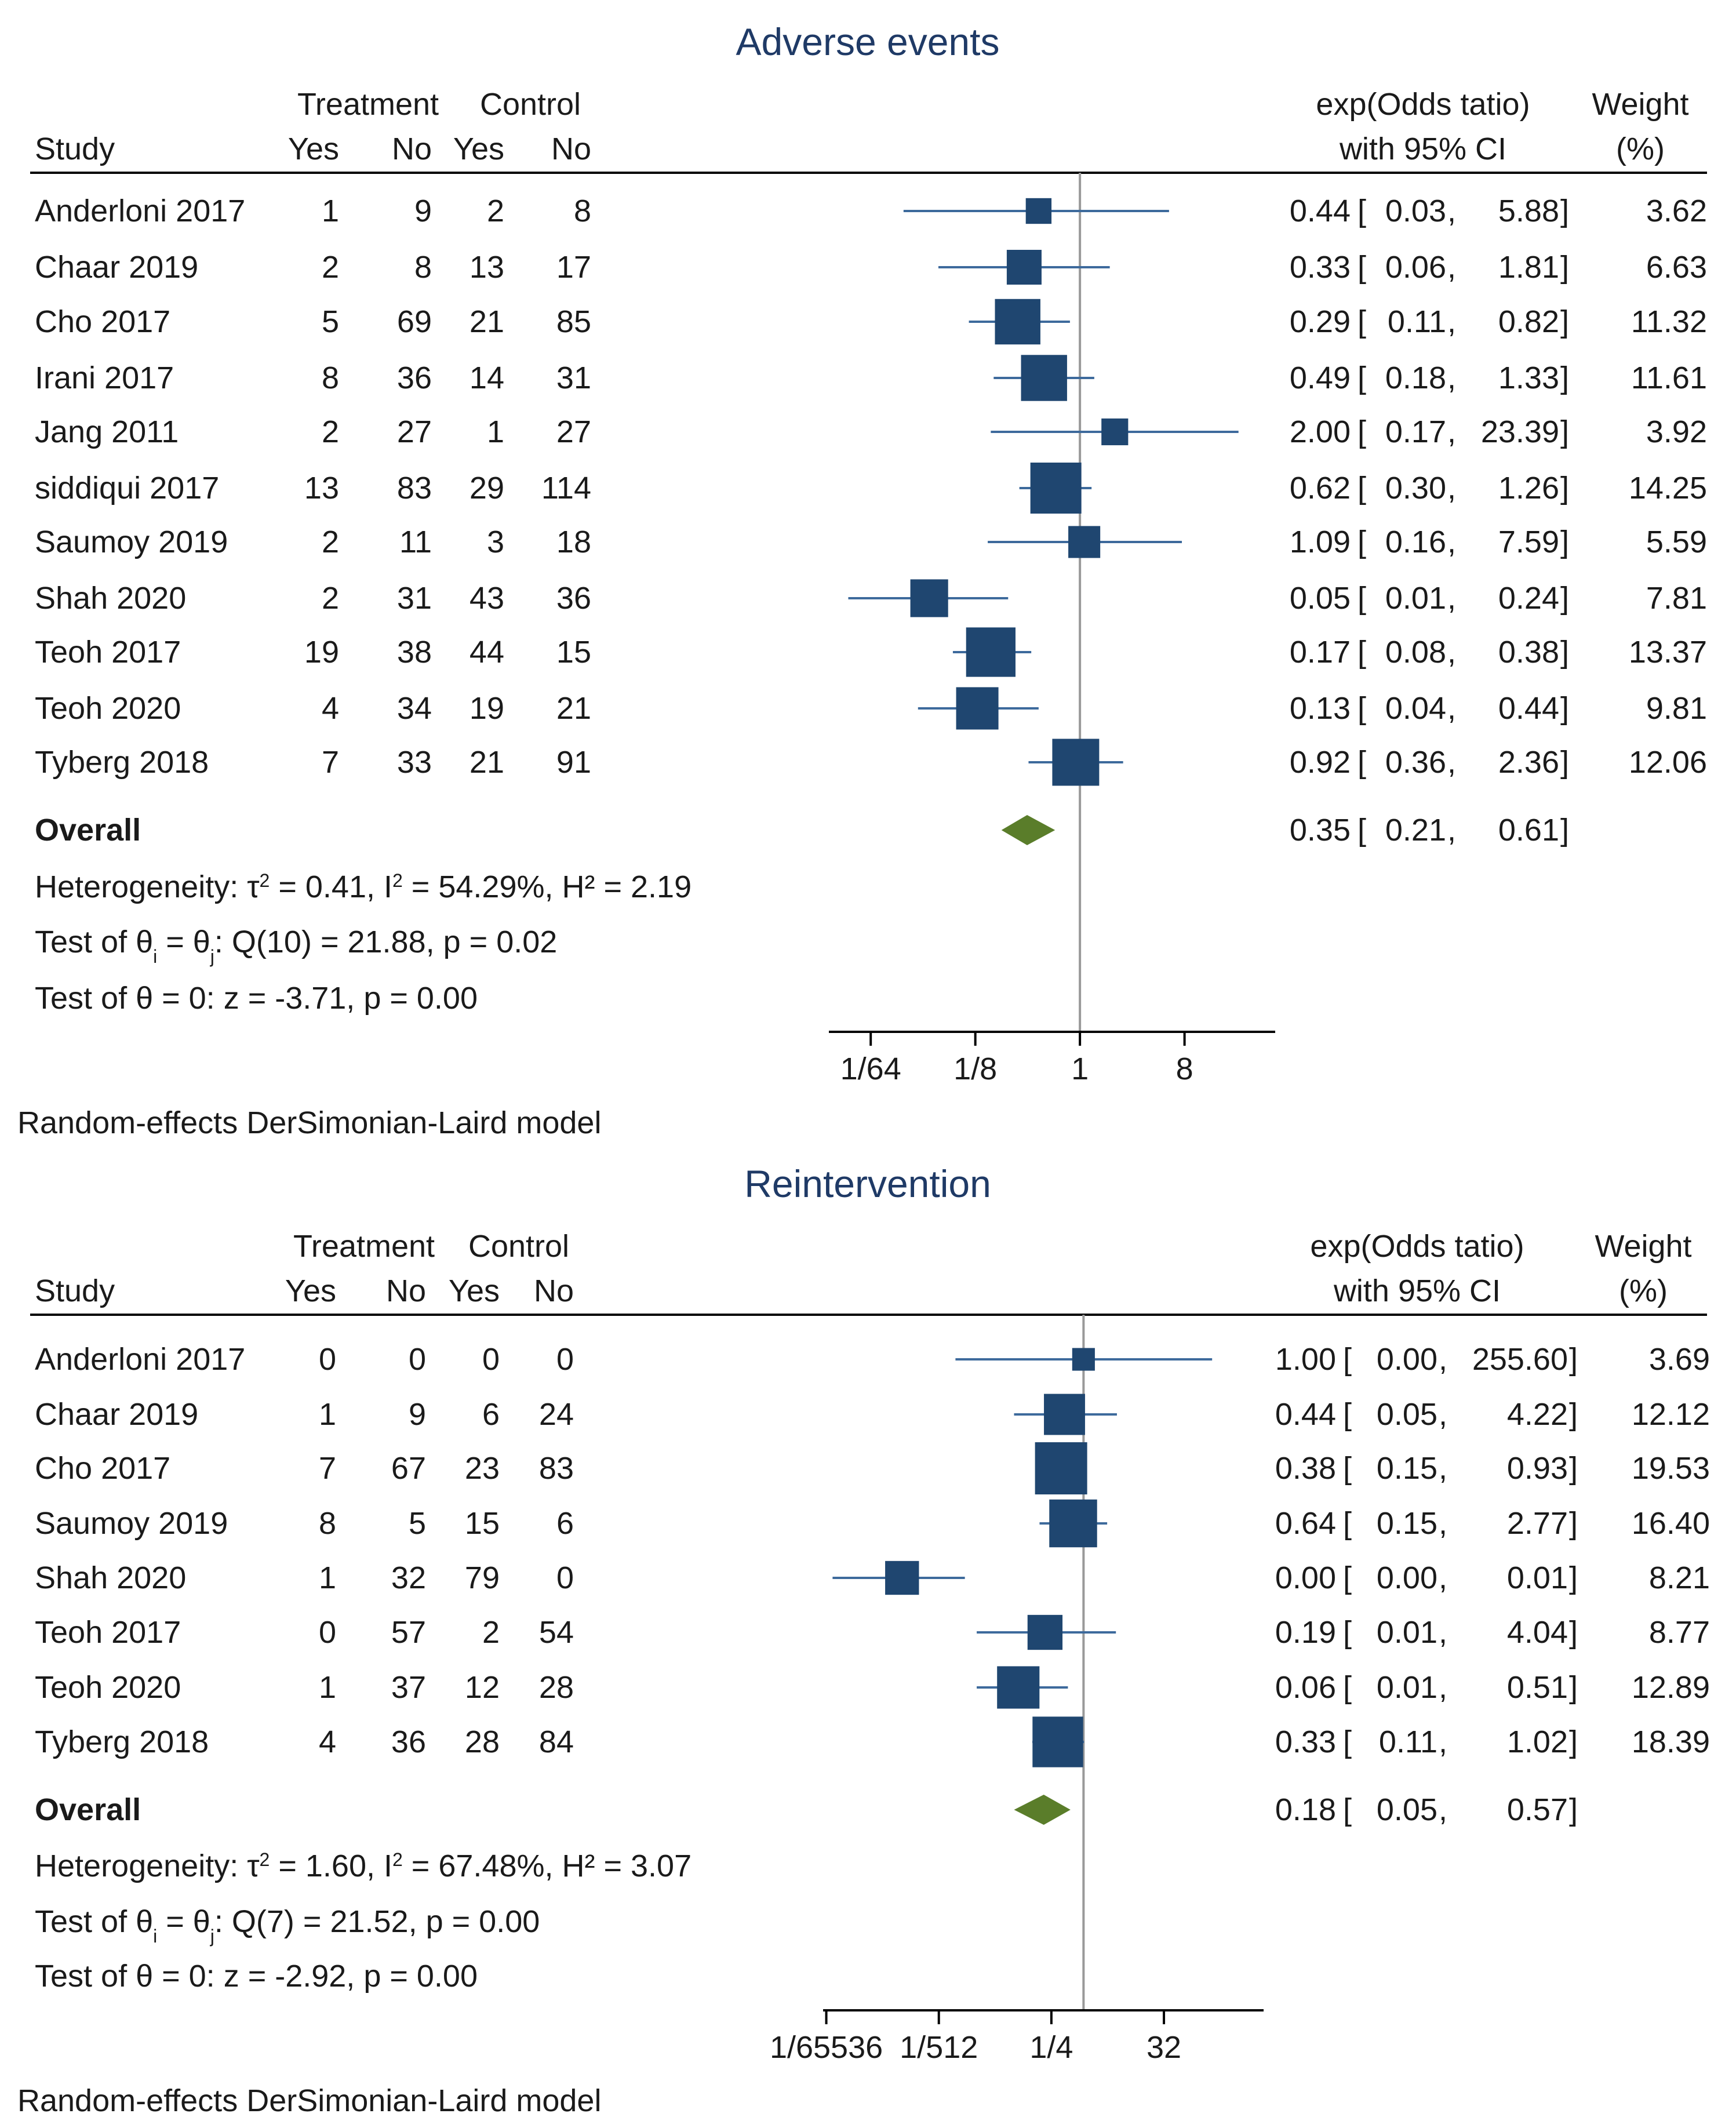 The height and width of the screenshot is (2128, 1736). Describe the element at coordinates (487, 709) in the screenshot. I see `control-yes: 19` at that location.